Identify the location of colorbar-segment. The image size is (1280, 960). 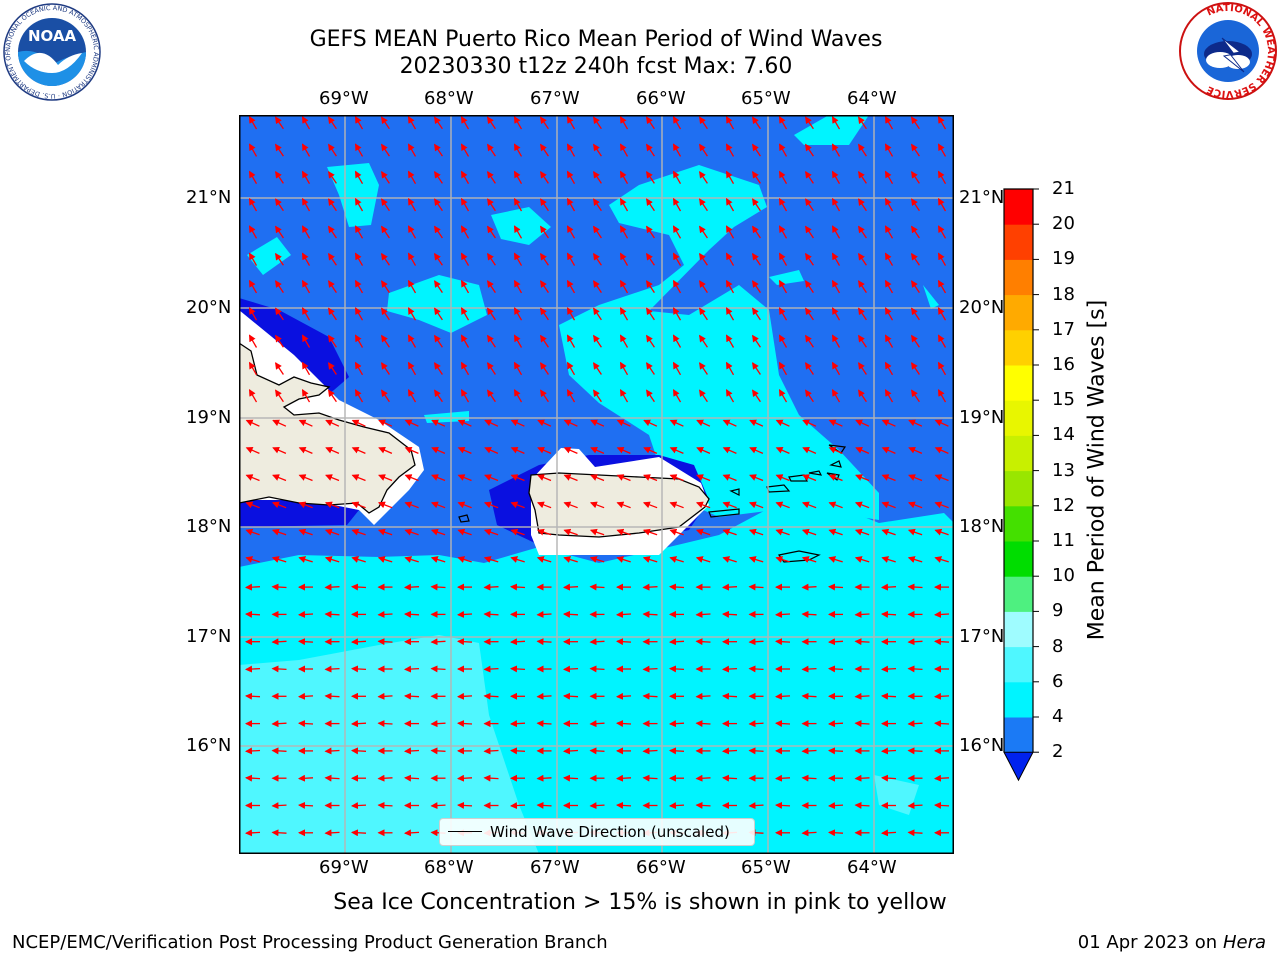
(1018, 699).